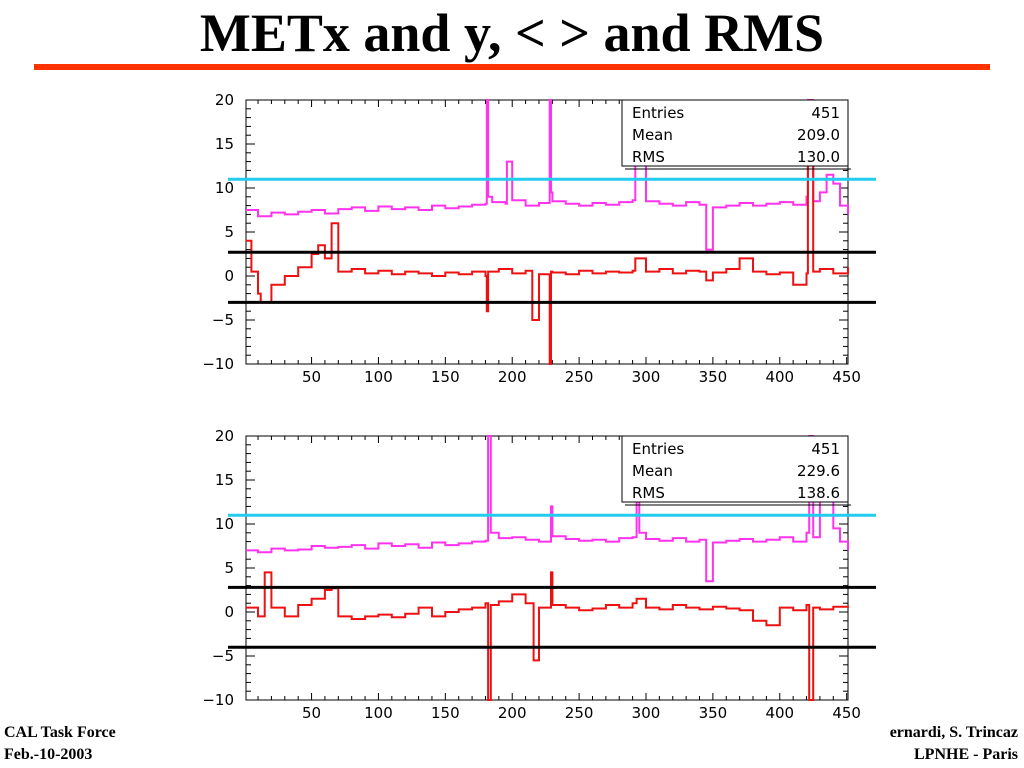 This screenshot has height=768, width=1024. I want to click on footer-right: ernardi, S. Trincaz LPNHE - Paris, so click(954, 744).